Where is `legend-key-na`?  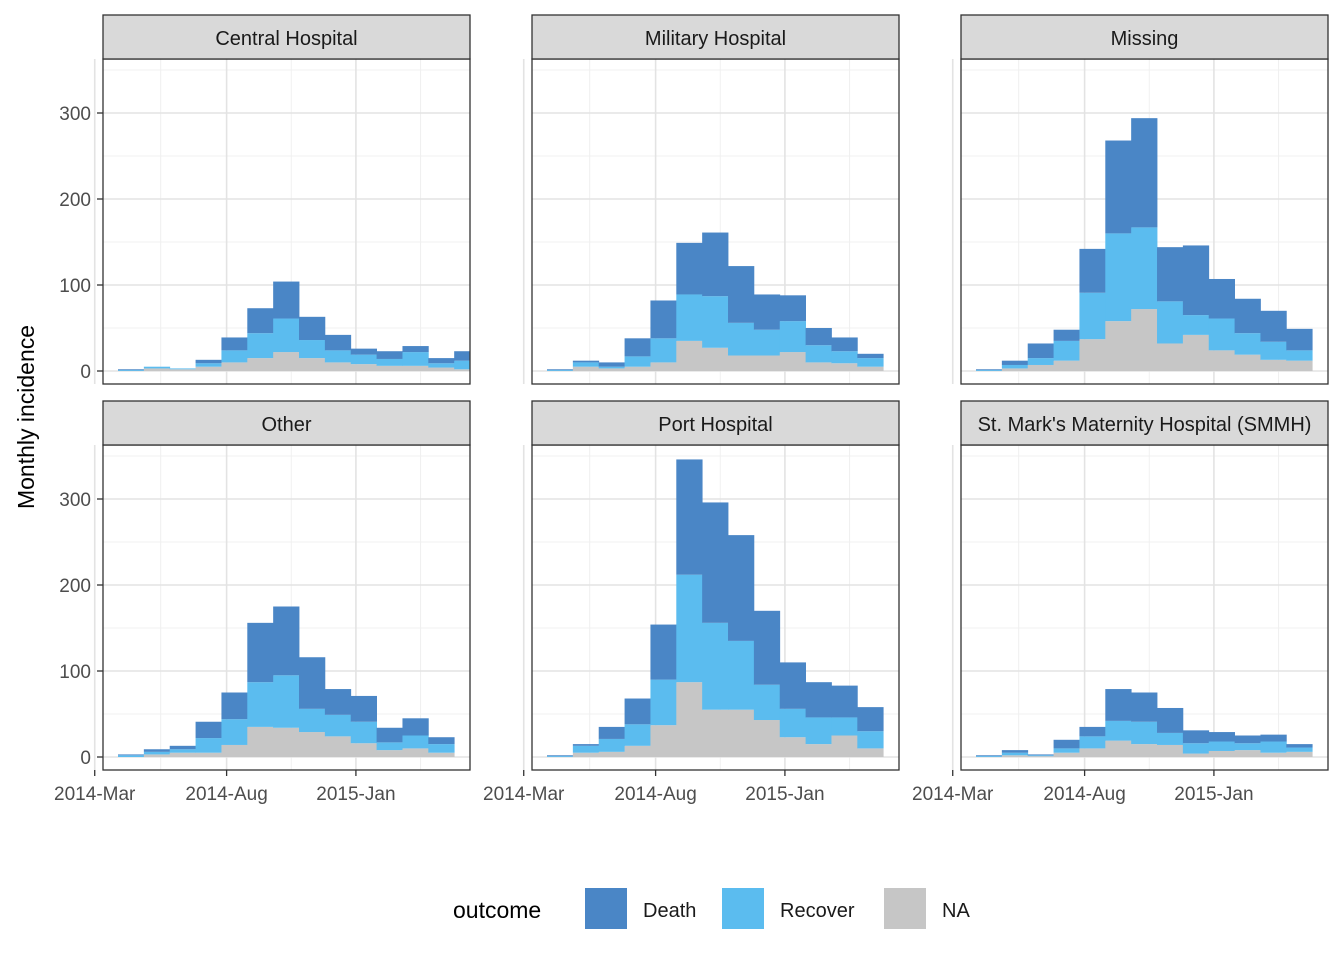 legend-key-na is located at coordinates (905, 908).